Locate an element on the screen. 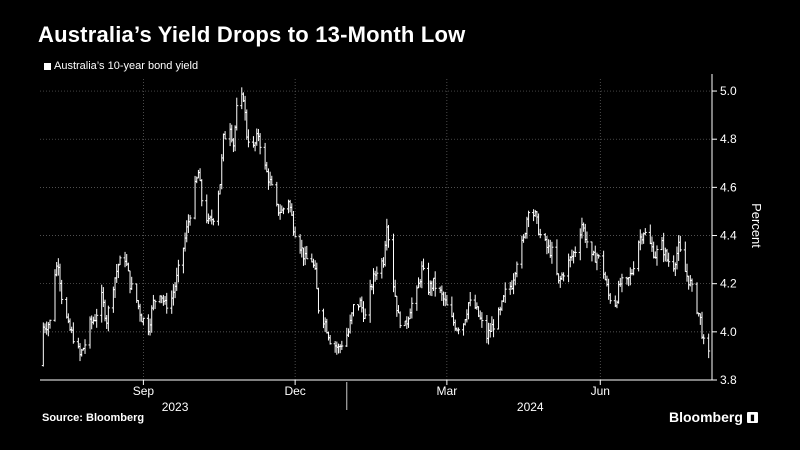 The height and width of the screenshot is (450, 800). chart-title: Australia’s Yield Drops to 13-Month Low is located at coordinates (252, 34).